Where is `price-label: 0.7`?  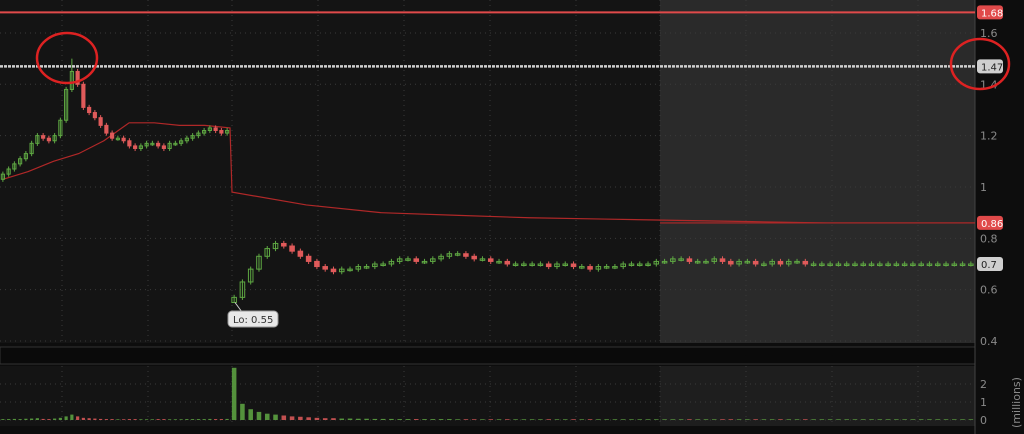 price-label: 0.7 is located at coordinates (989, 265).